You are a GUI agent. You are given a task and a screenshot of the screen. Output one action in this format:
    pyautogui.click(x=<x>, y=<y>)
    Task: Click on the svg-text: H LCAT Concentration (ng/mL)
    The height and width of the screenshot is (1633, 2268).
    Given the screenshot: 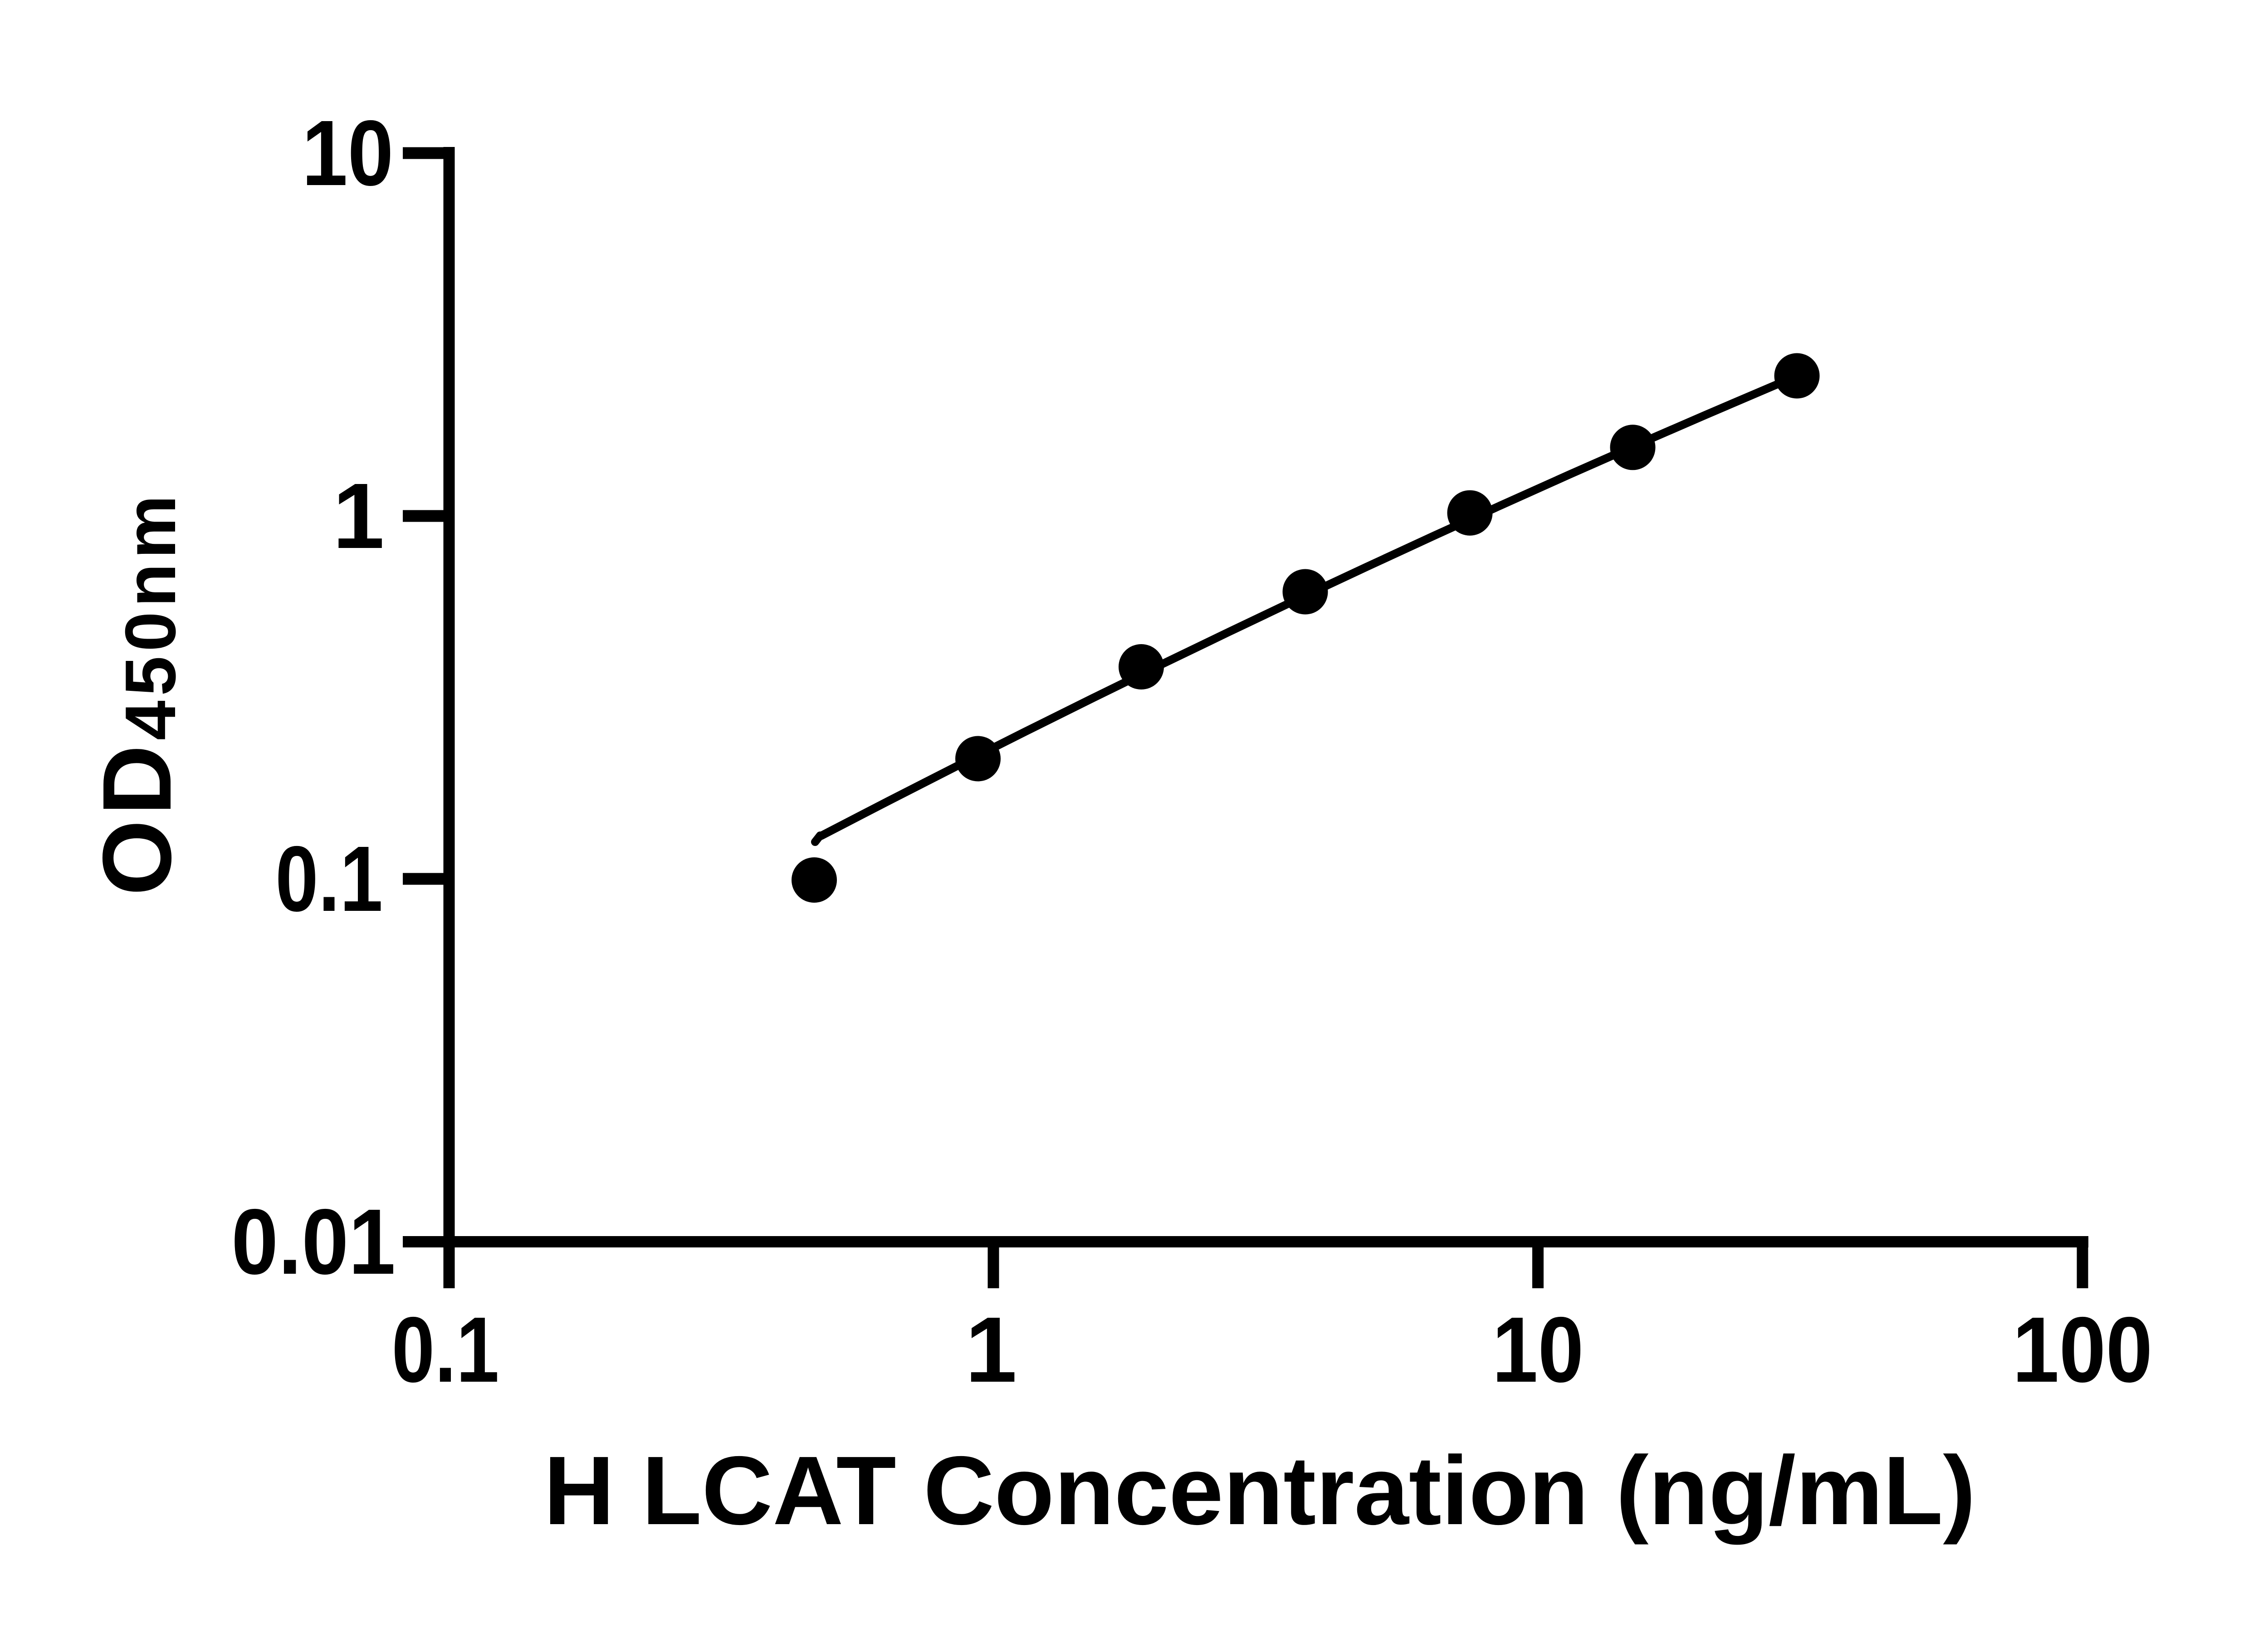 What is the action you would take?
    pyautogui.click(x=1260, y=1490)
    